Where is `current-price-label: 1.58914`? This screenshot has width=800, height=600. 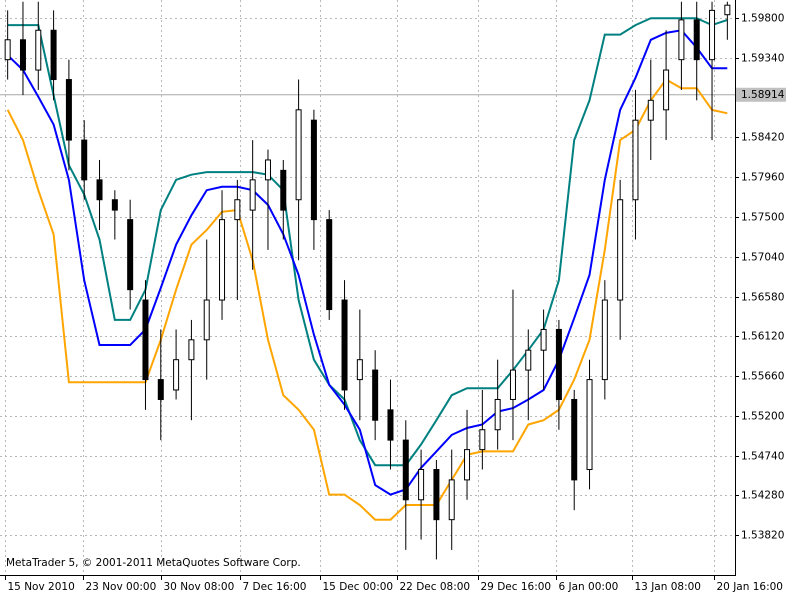 current-price-label: 1.58914 is located at coordinates (763, 95).